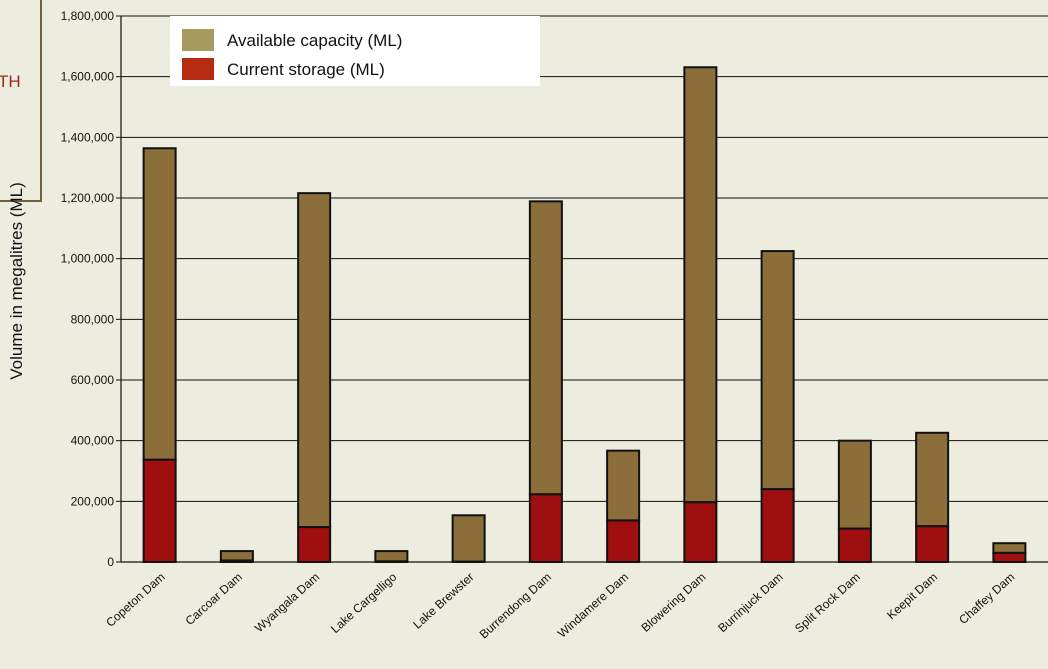  Describe the element at coordinates (912, 596) in the screenshot. I see `x-tick-label: Keepit Dam` at that location.